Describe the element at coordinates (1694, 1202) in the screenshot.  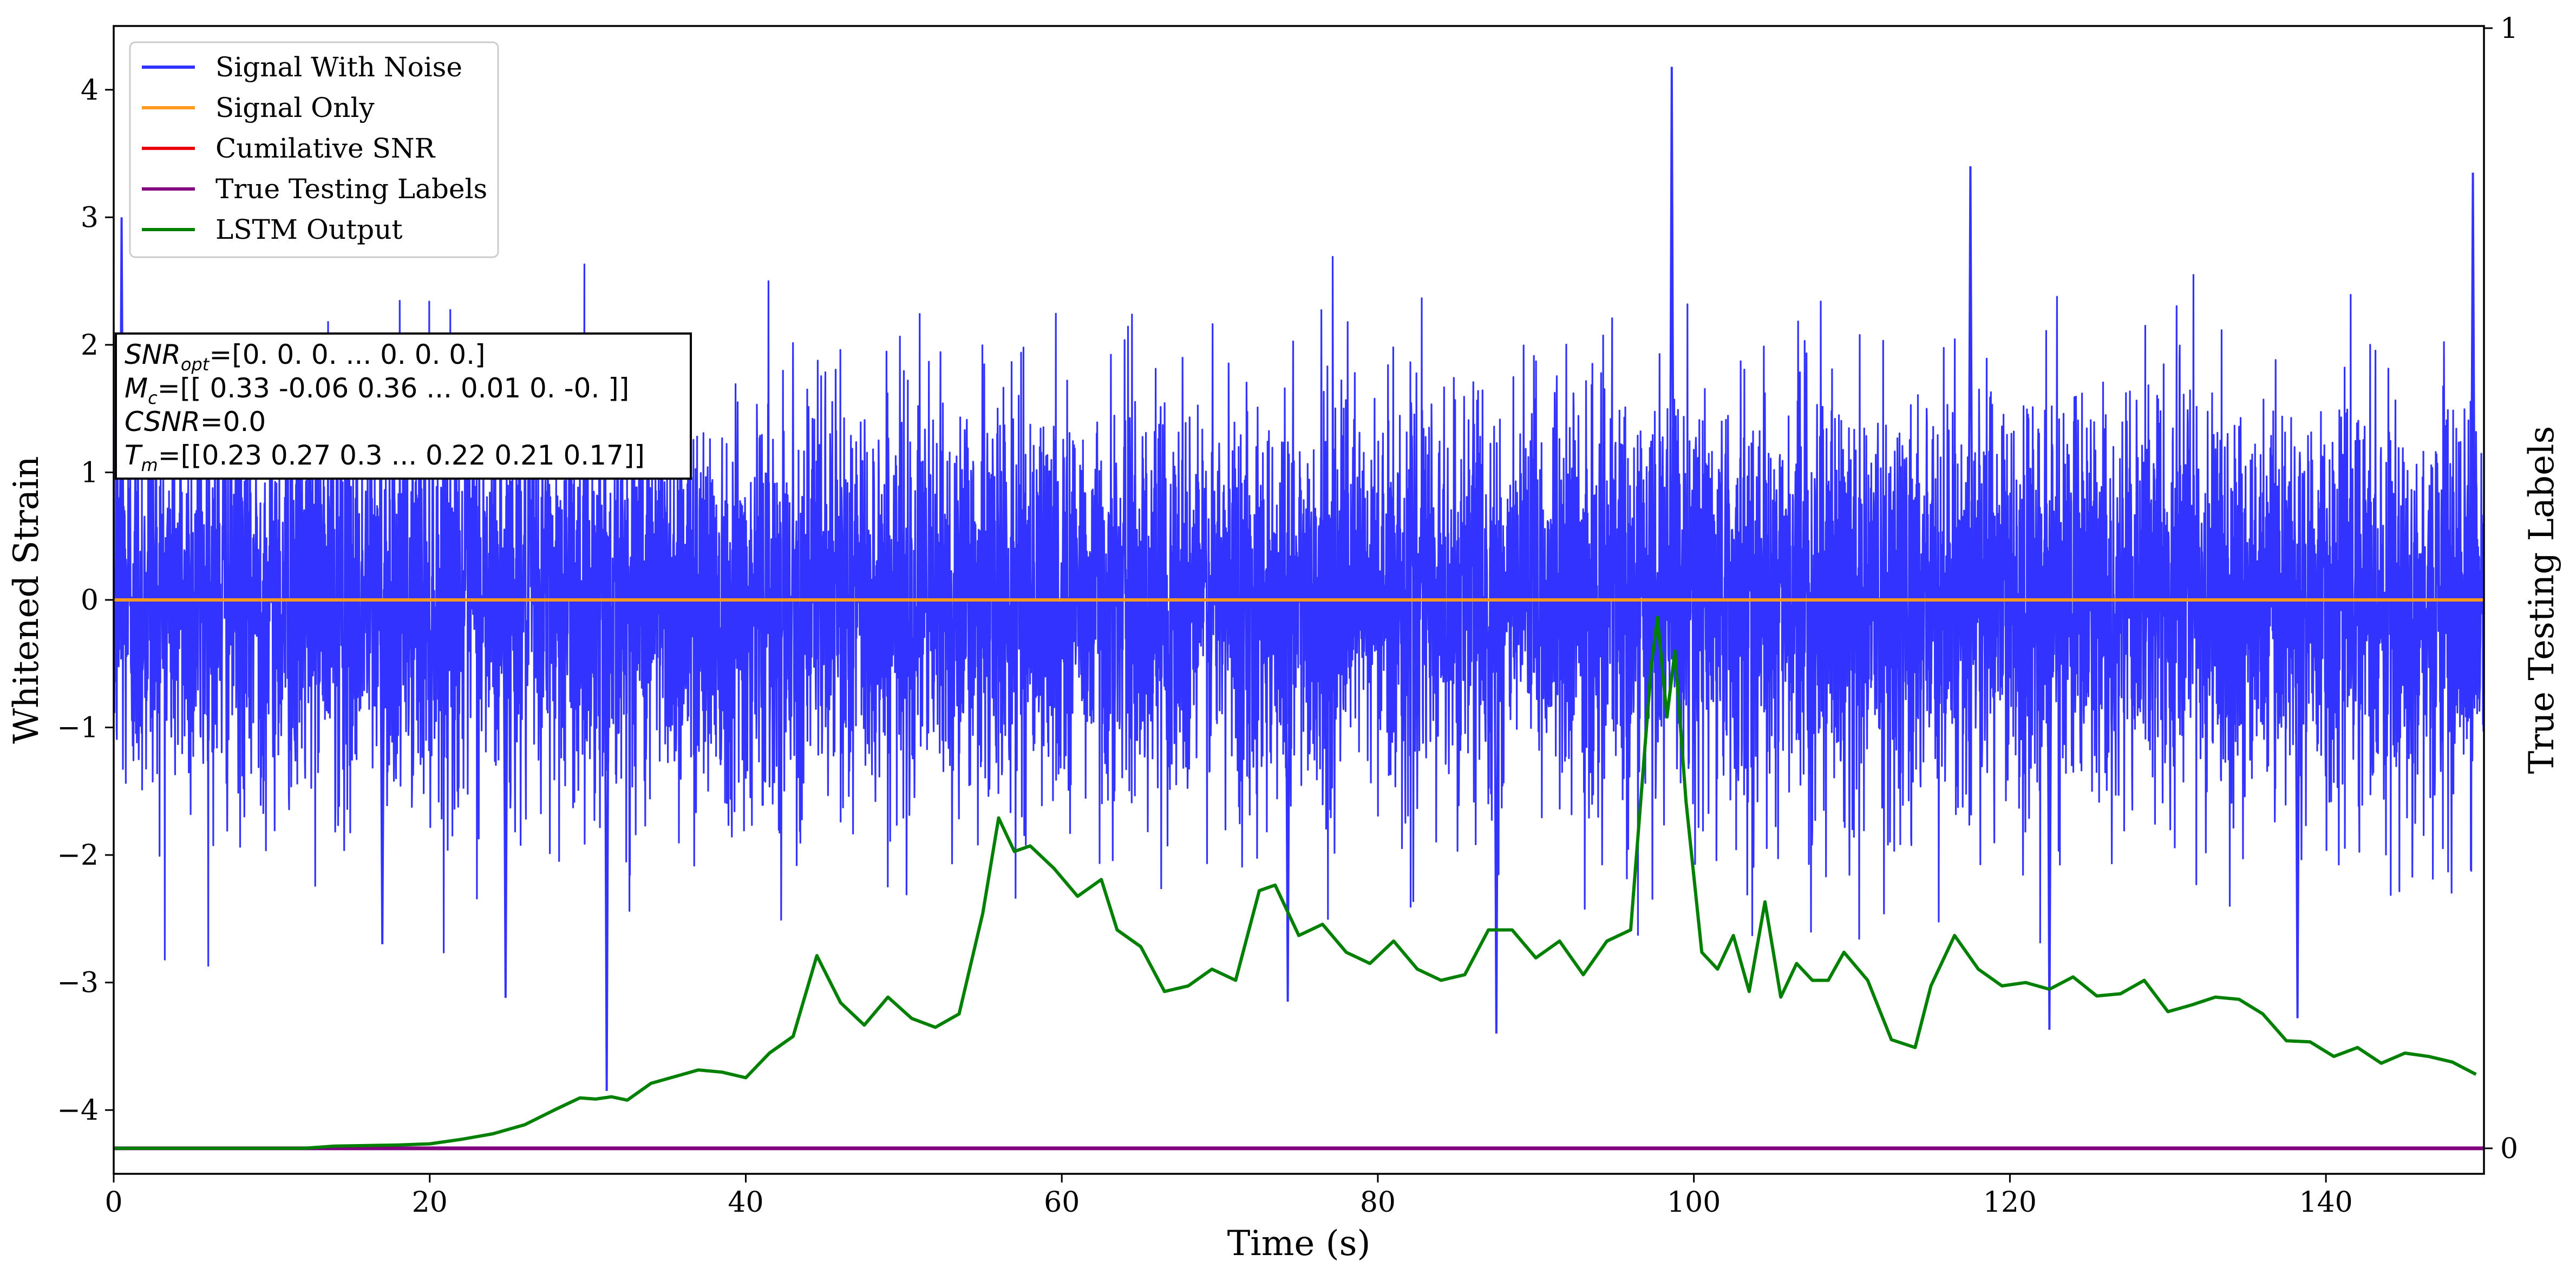
I see `x-tick-label: 100` at that location.